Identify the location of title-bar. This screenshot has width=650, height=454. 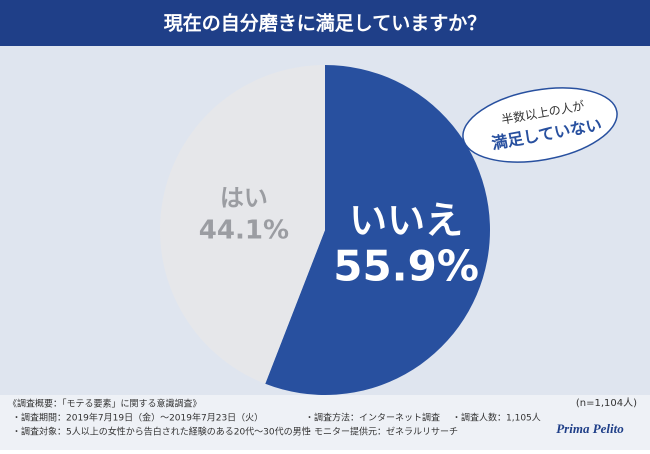
(325, 23).